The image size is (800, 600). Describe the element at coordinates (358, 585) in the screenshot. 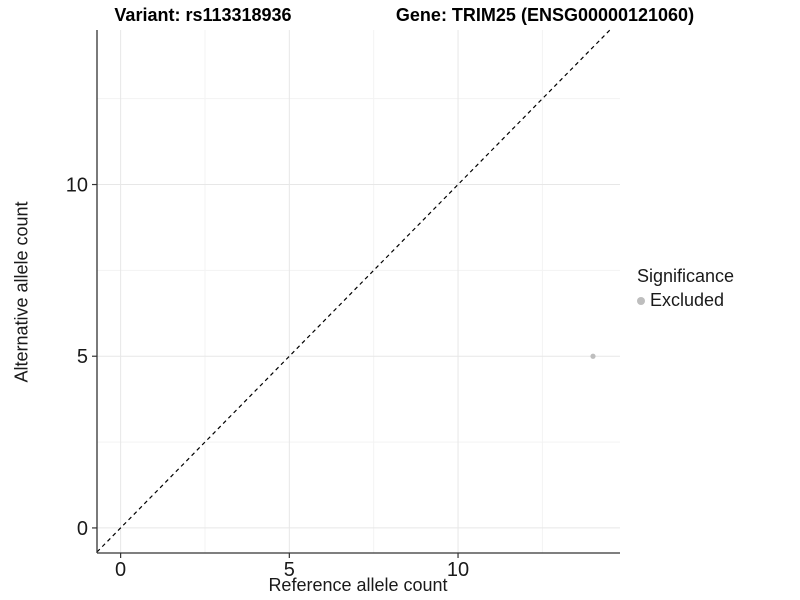

I see `x-axis-label: Reference allele count` at that location.